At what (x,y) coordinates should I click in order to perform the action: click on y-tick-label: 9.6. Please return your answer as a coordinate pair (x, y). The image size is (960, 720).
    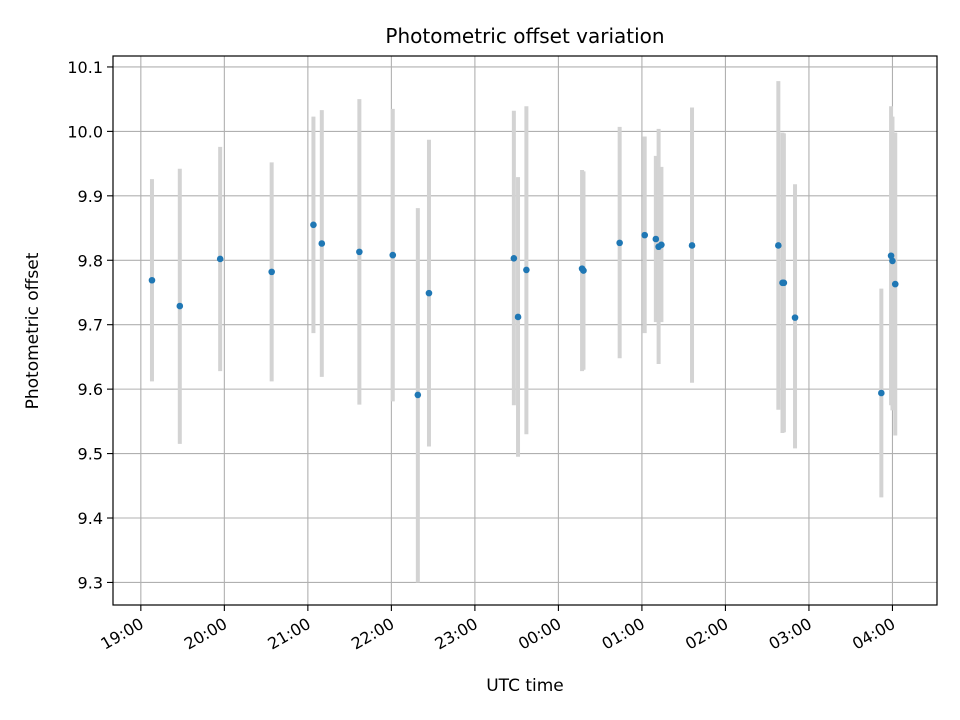
    Looking at the image, I should click on (90, 389).